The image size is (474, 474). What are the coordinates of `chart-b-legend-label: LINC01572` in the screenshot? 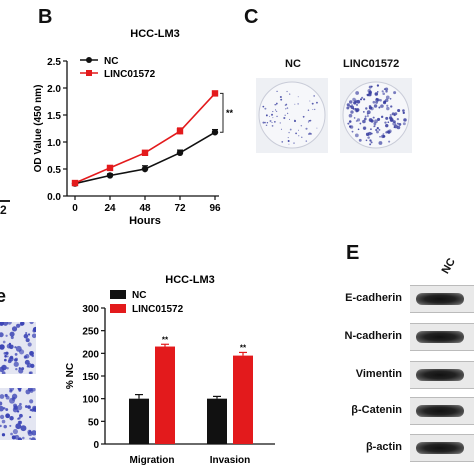 It's located at (130, 74).